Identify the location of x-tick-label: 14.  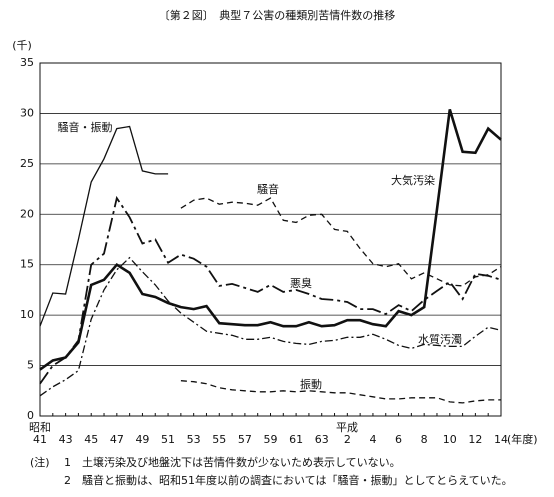
(501, 439).